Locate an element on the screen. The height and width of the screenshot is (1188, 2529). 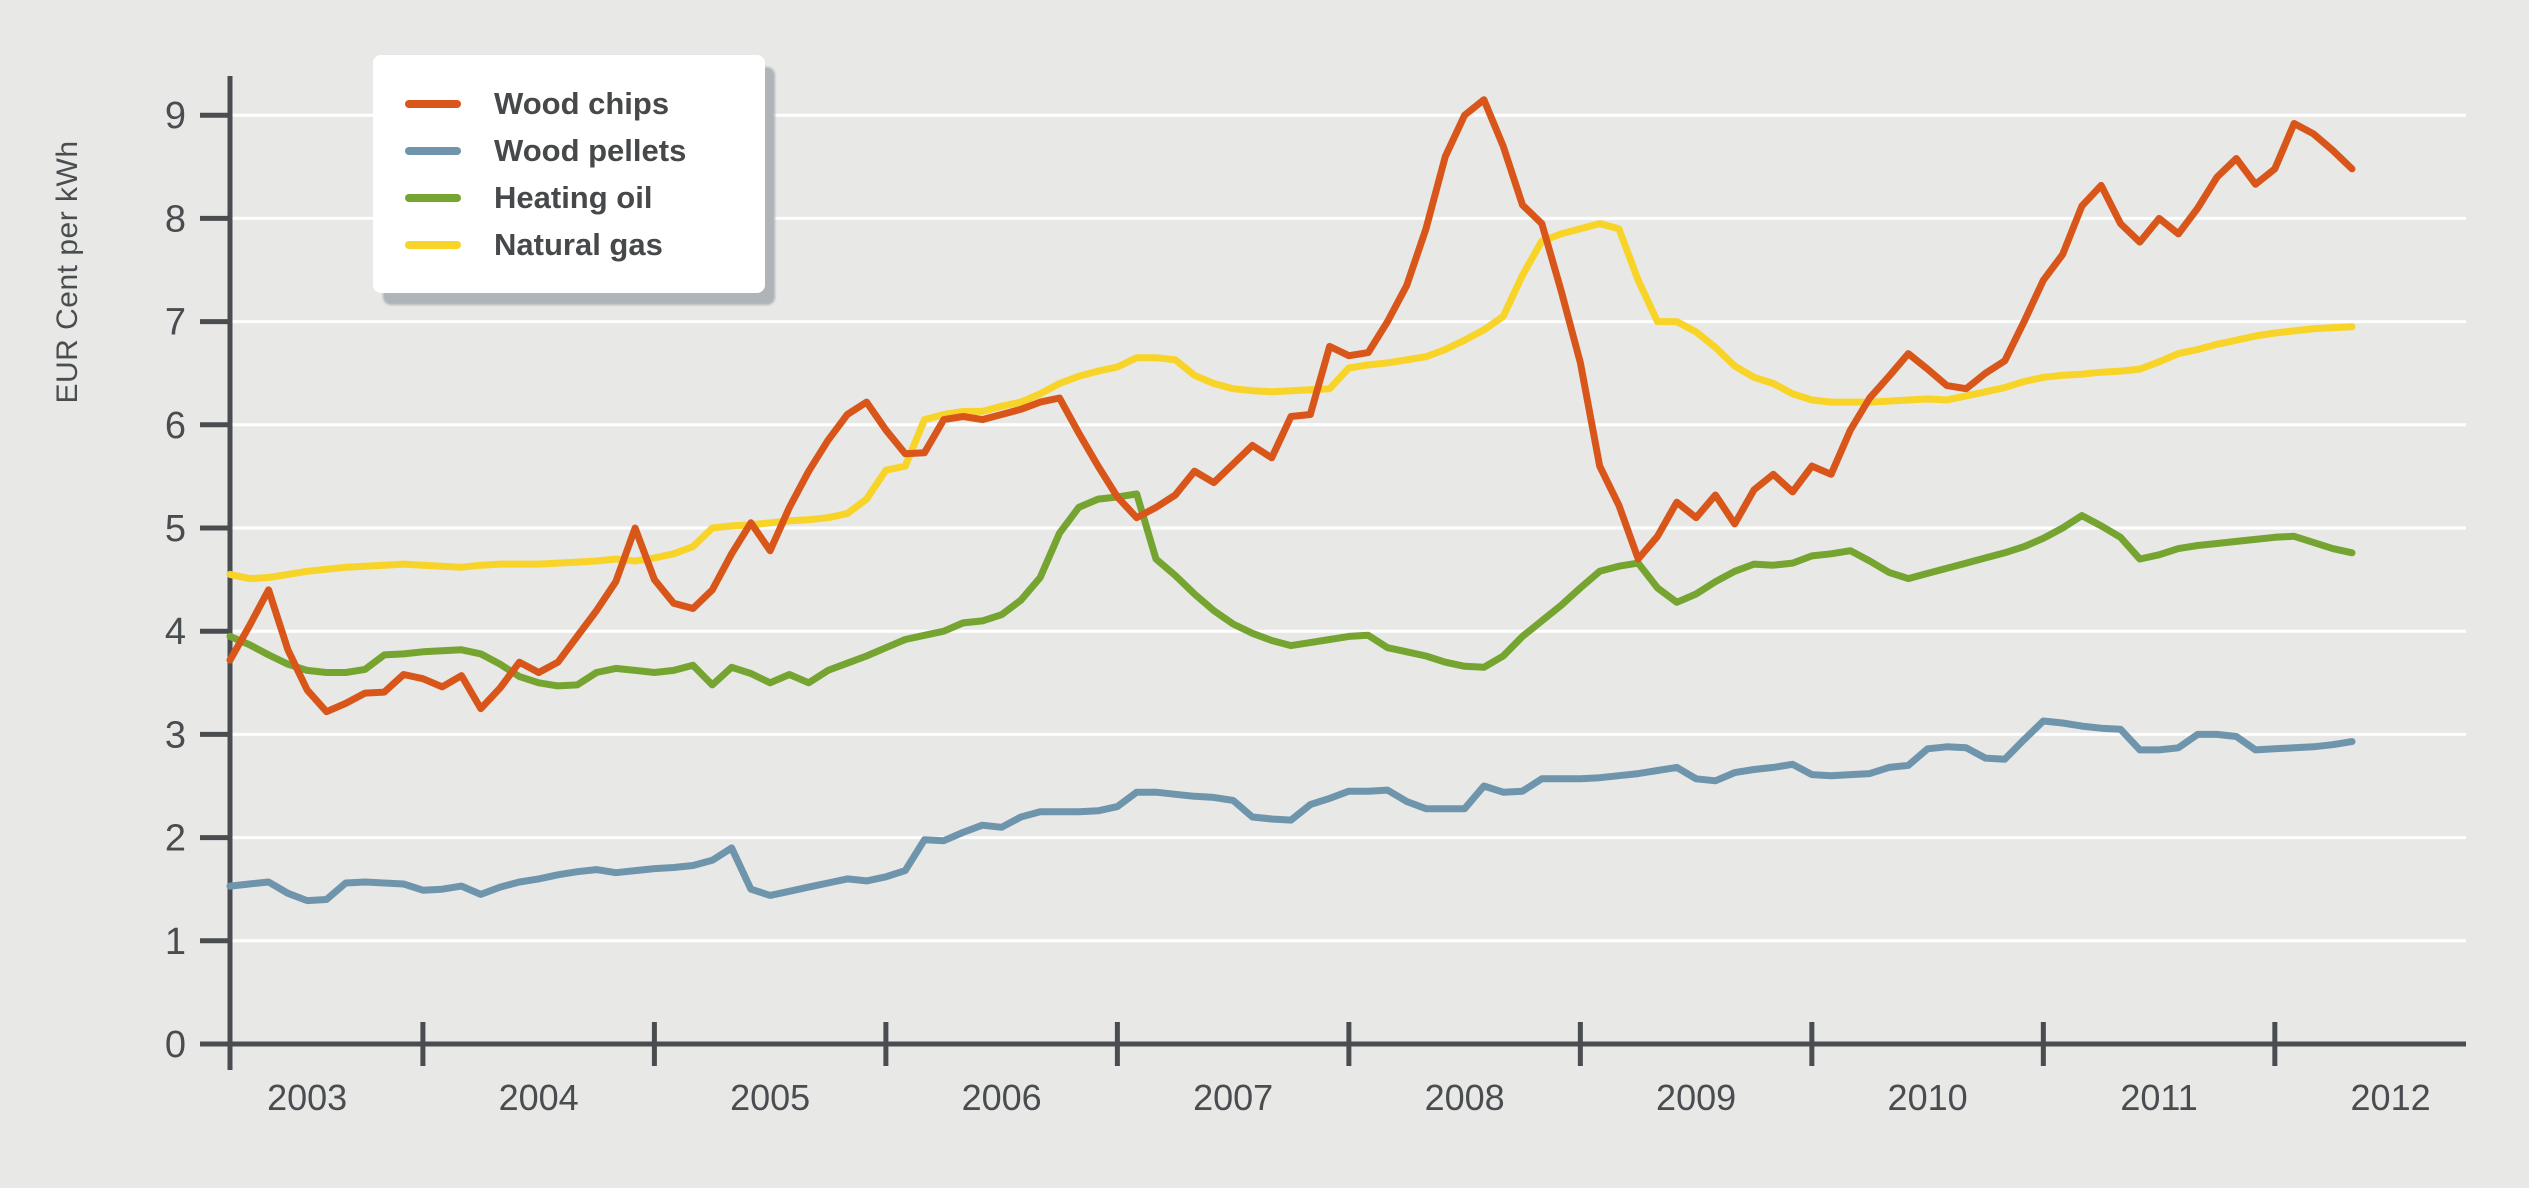
natural-gas-line-swatch-icon is located at coordinates (433, 244).